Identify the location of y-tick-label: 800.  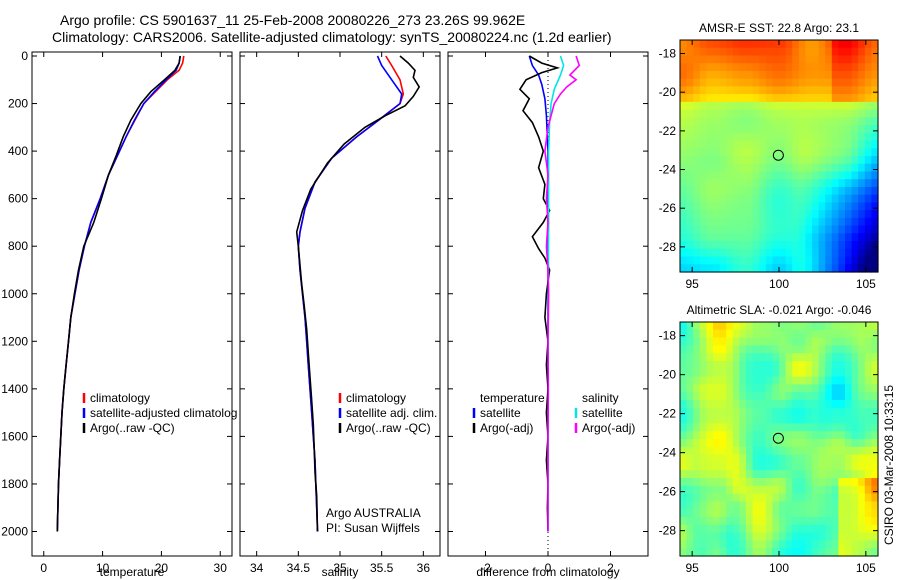
(18, 246).